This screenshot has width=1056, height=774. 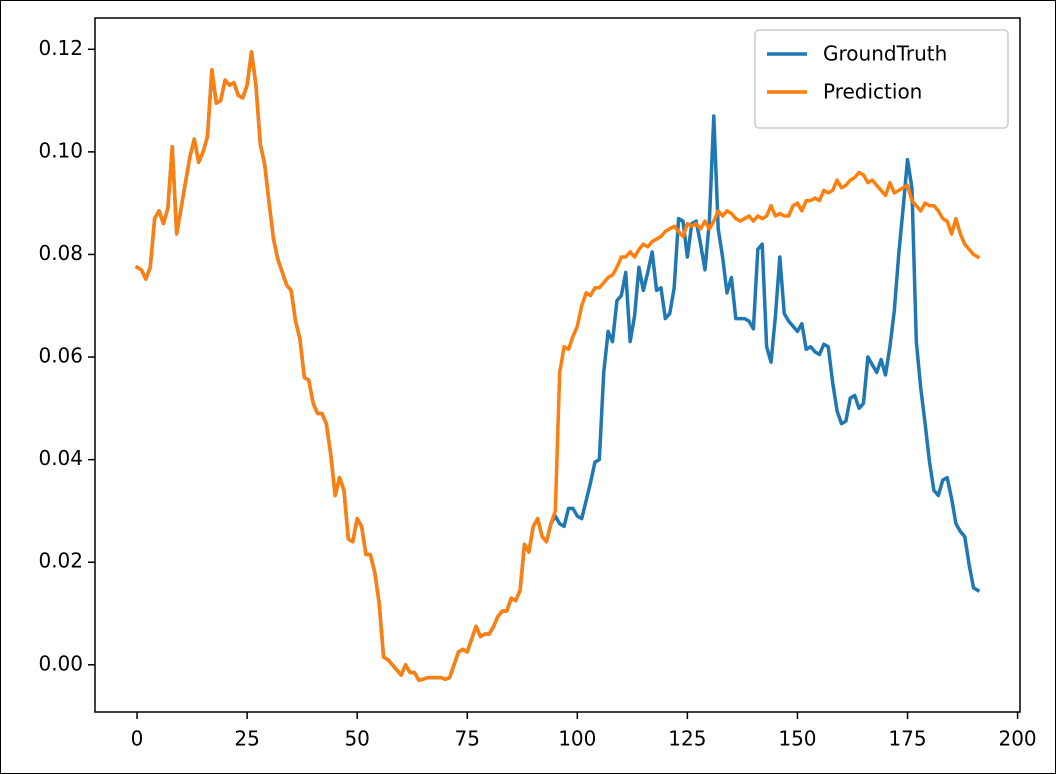 I want to click on x-tick-label: 100, so click(x=577, y=739).